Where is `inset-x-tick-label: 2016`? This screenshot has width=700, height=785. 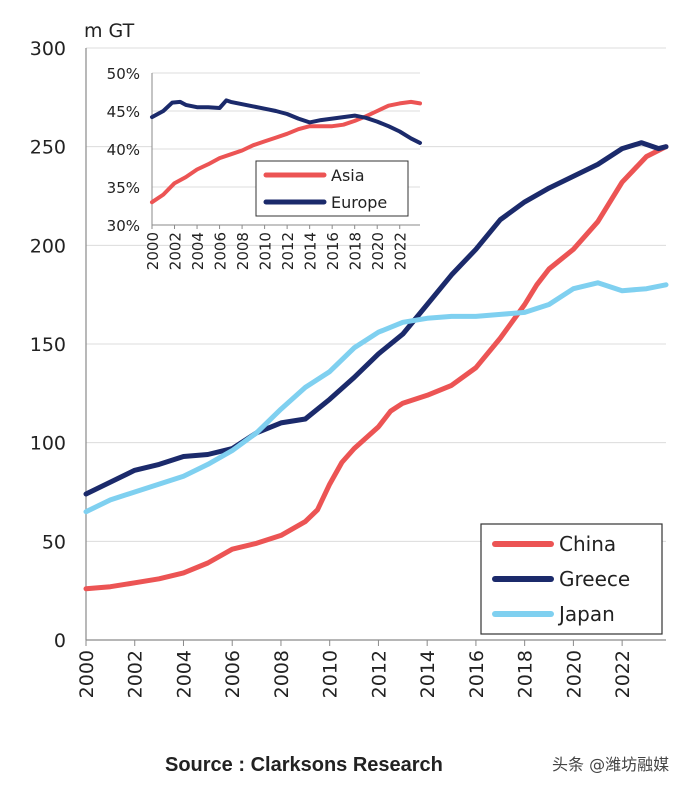
inset-x-tick-label: 2016 is located at coordinates (333, 251).